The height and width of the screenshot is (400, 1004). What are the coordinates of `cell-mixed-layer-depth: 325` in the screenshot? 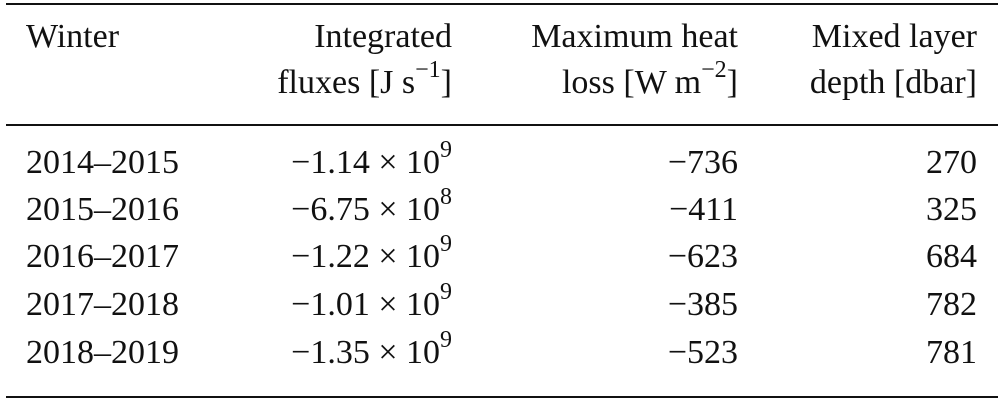 It's located at (951, 209).